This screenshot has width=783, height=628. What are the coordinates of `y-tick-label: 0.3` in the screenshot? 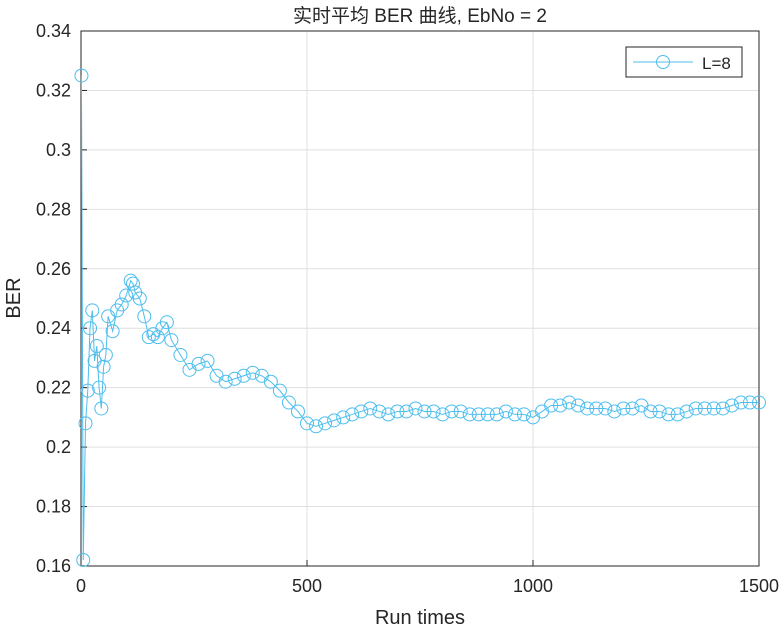 It's located at (58, 150).